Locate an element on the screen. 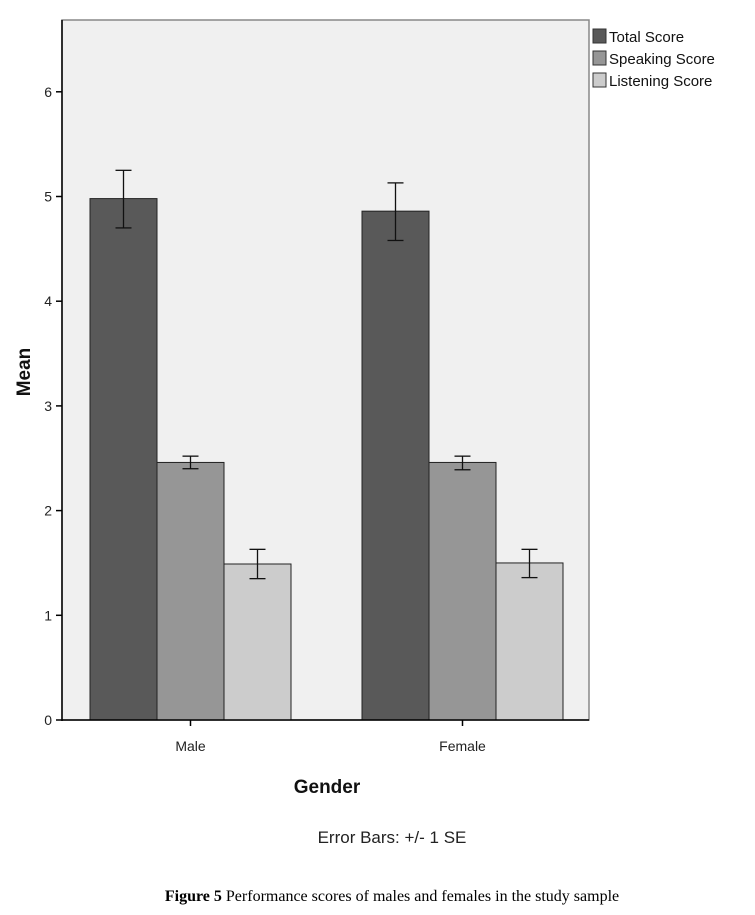 This screenshot has width=755, height=915. caption-label: Figure 5 is located at coordinates (193, 896).